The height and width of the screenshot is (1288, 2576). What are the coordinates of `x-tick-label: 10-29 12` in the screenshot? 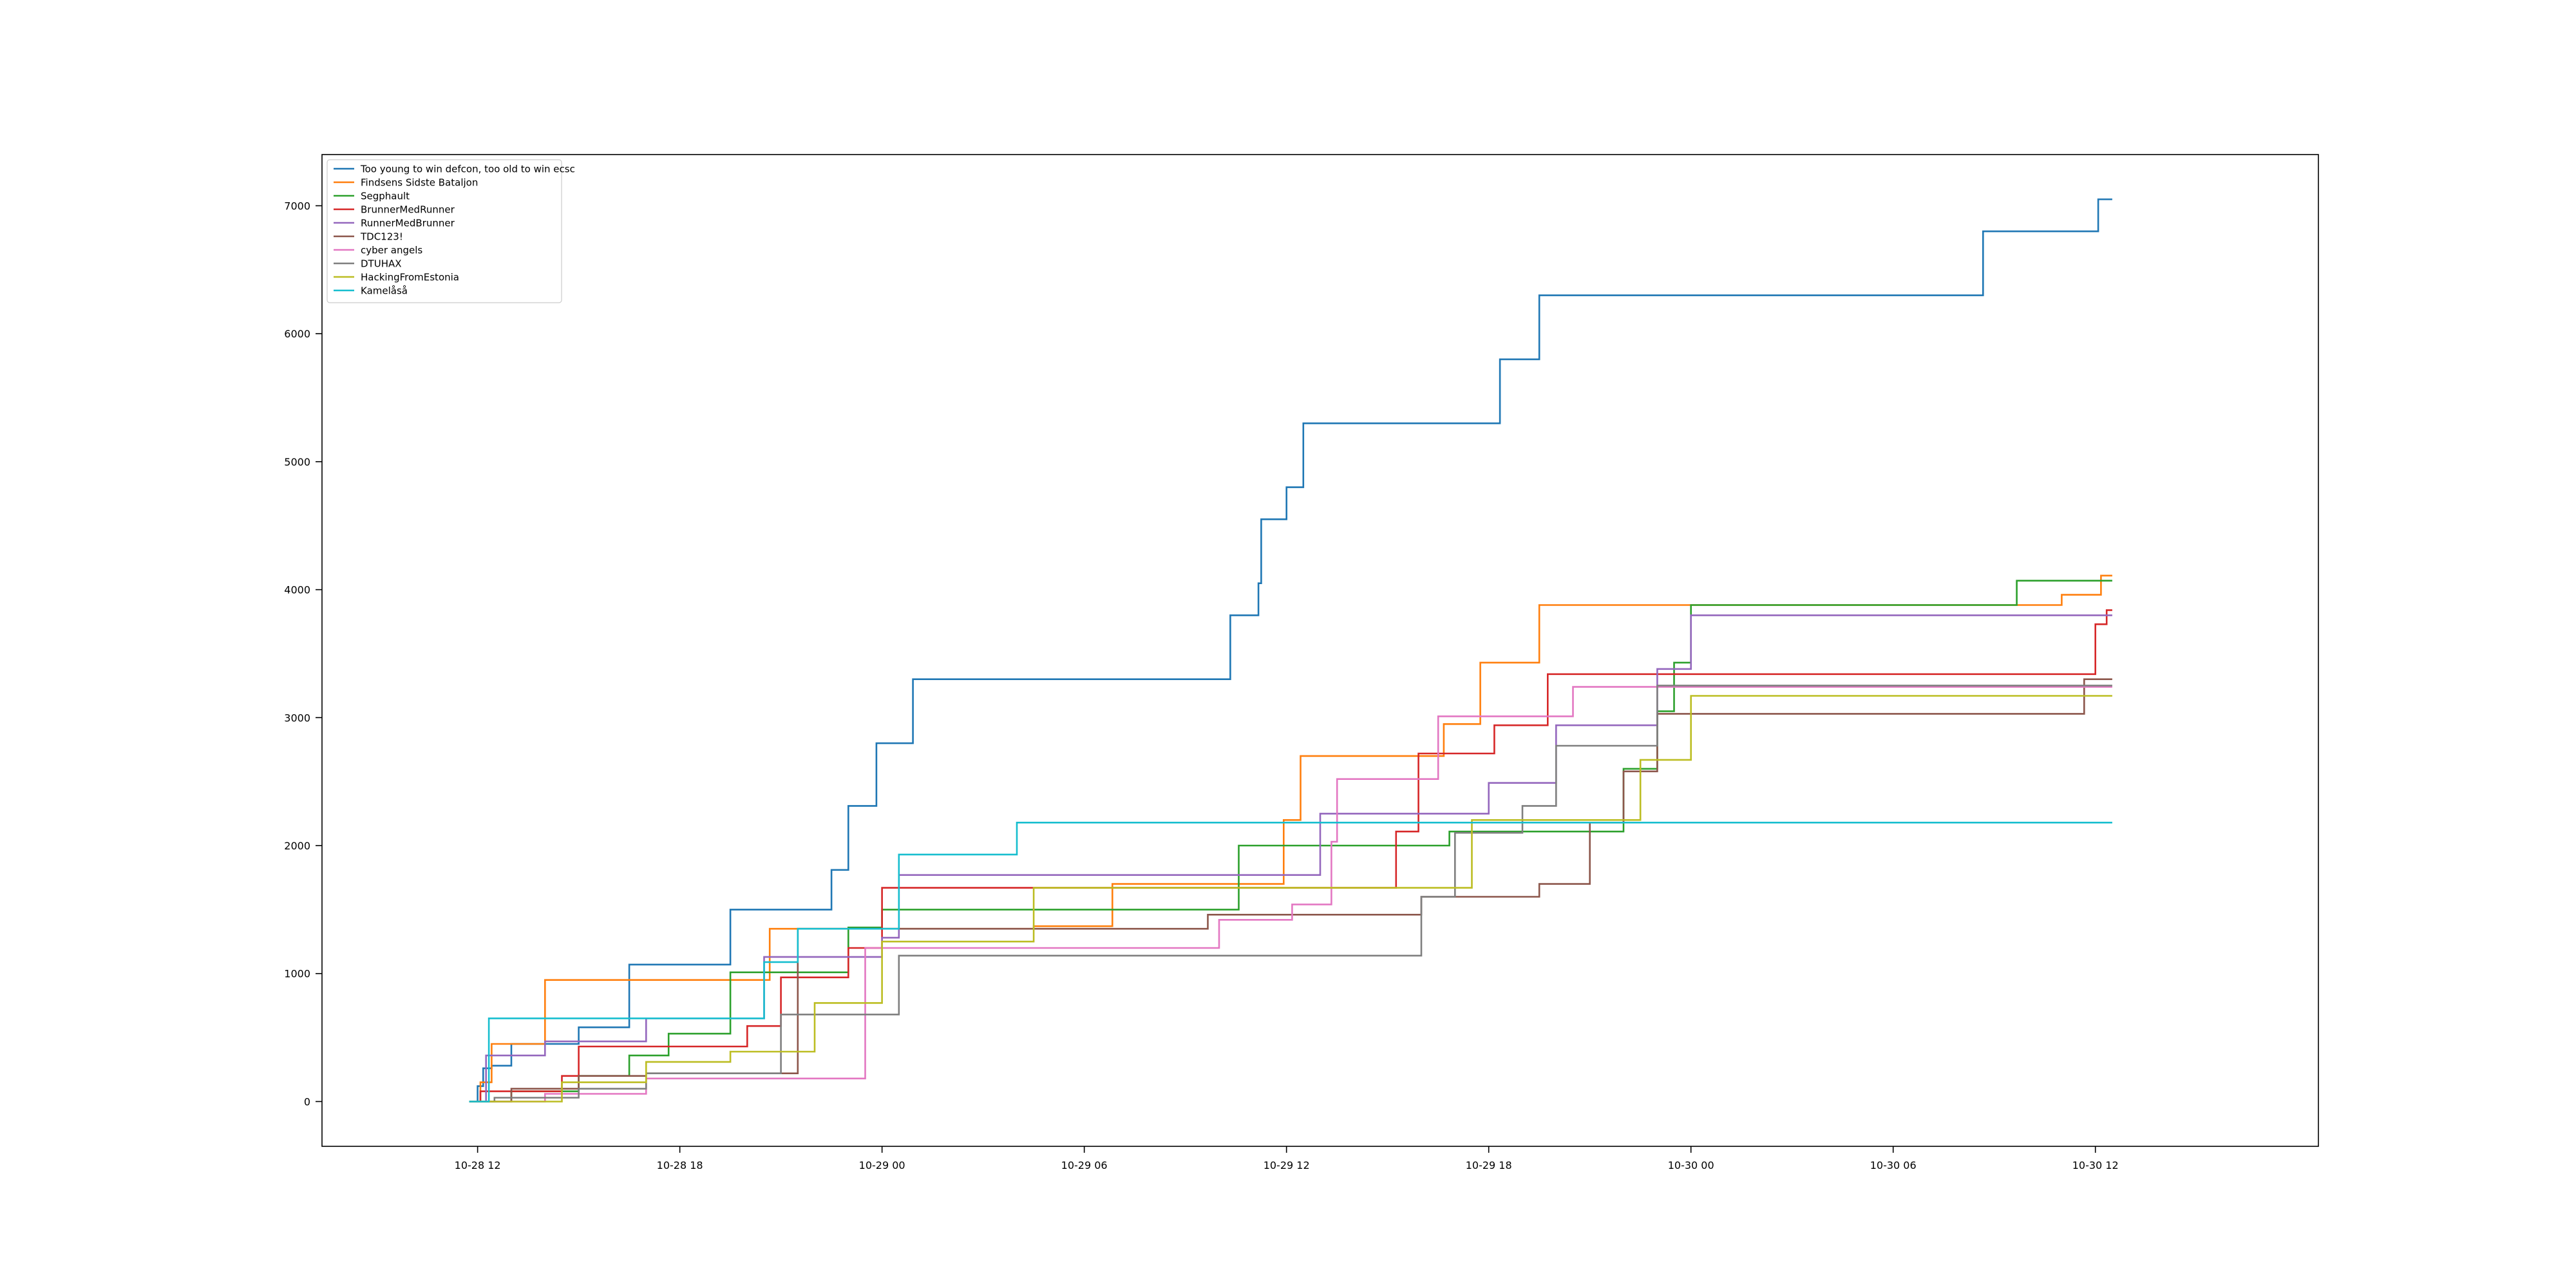 It's located at (1287, 1165).